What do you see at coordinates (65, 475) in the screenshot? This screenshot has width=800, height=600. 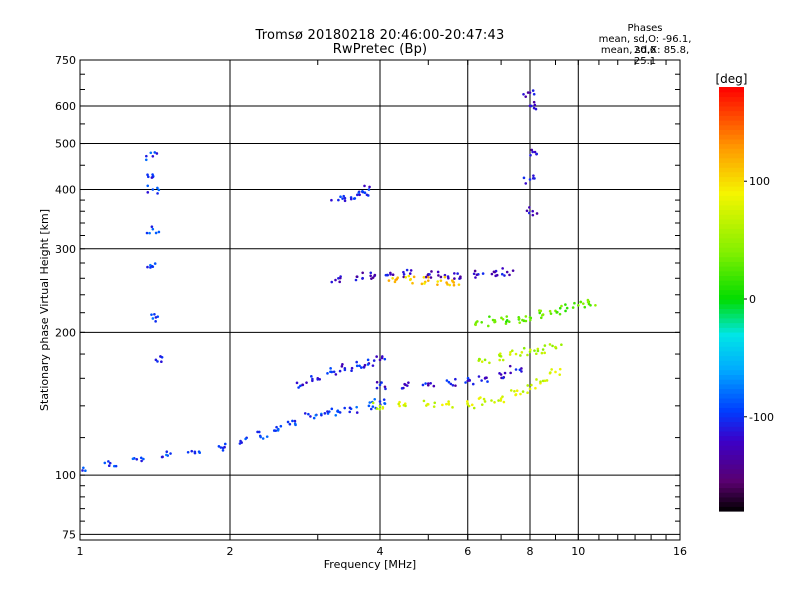 I see `y-tick-label: 100` at bounding box center [65, 475].